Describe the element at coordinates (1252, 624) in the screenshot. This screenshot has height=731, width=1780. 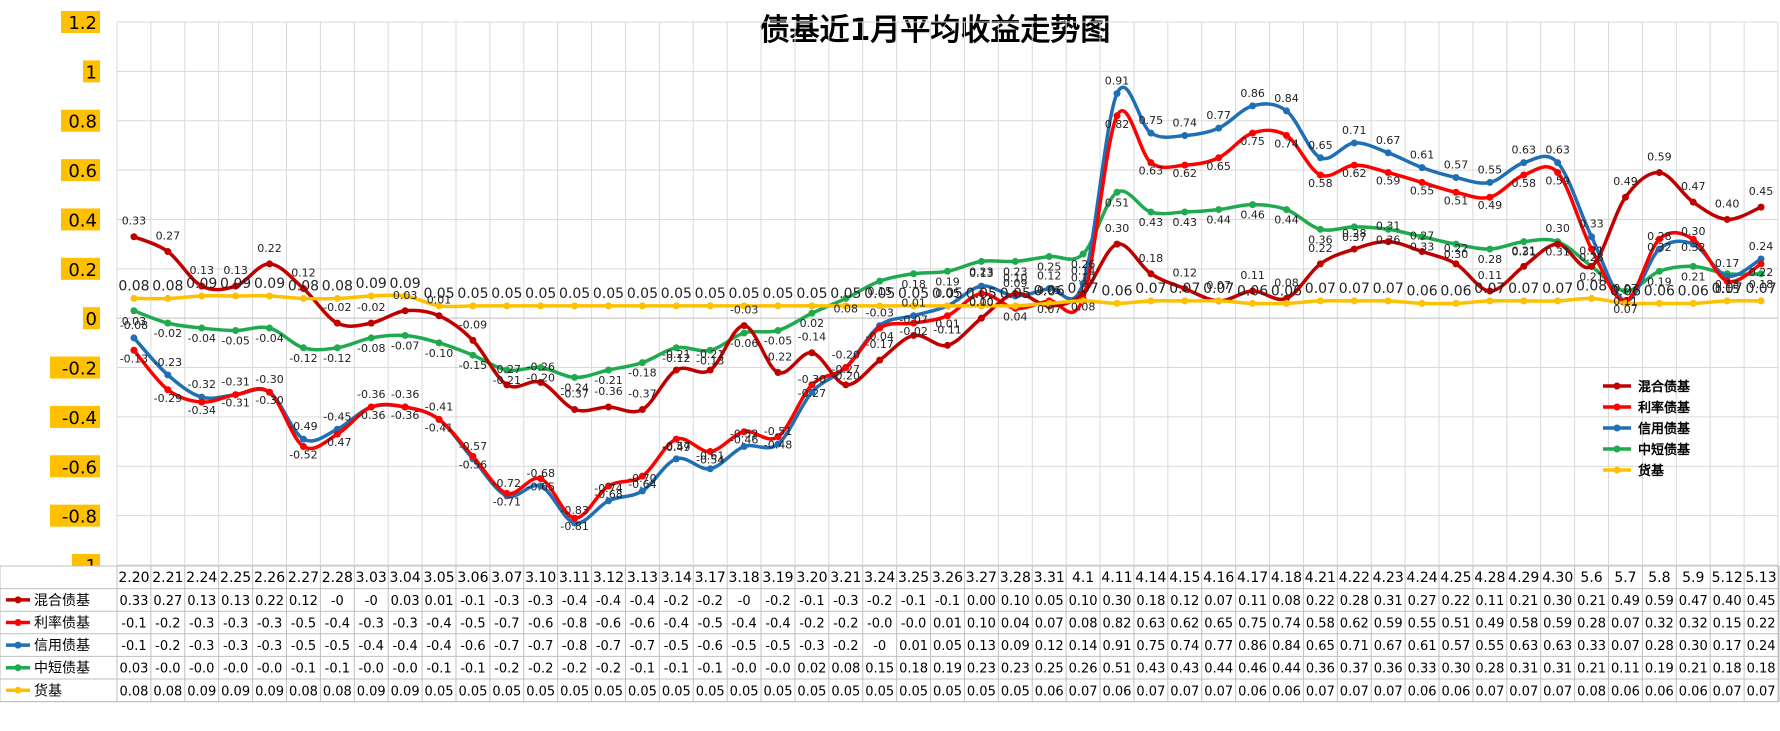
I see `table-cell: 0.75` at that location.